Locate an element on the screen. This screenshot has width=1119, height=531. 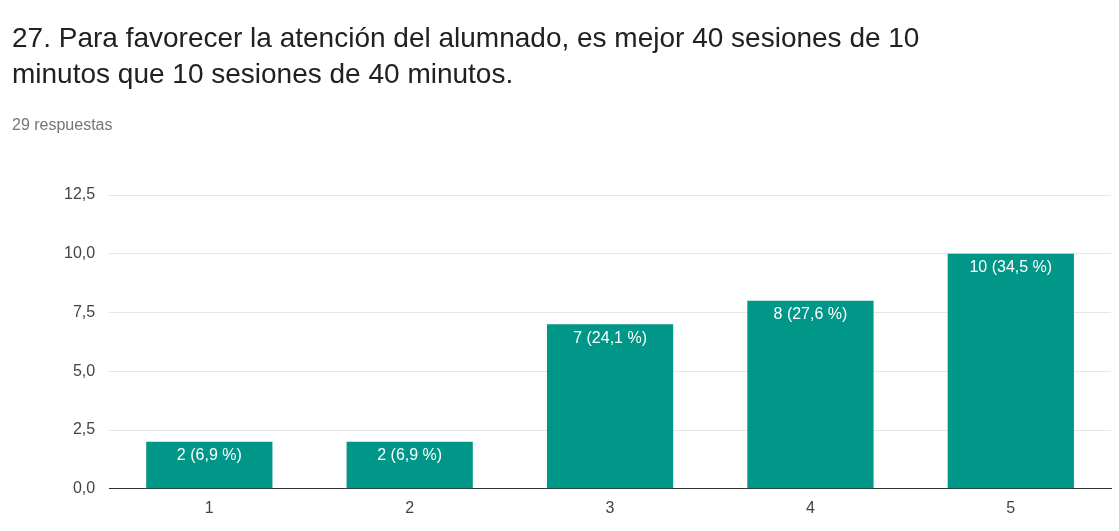
data-label: 7 (24,1 %) is located at coordinates (610, 337).